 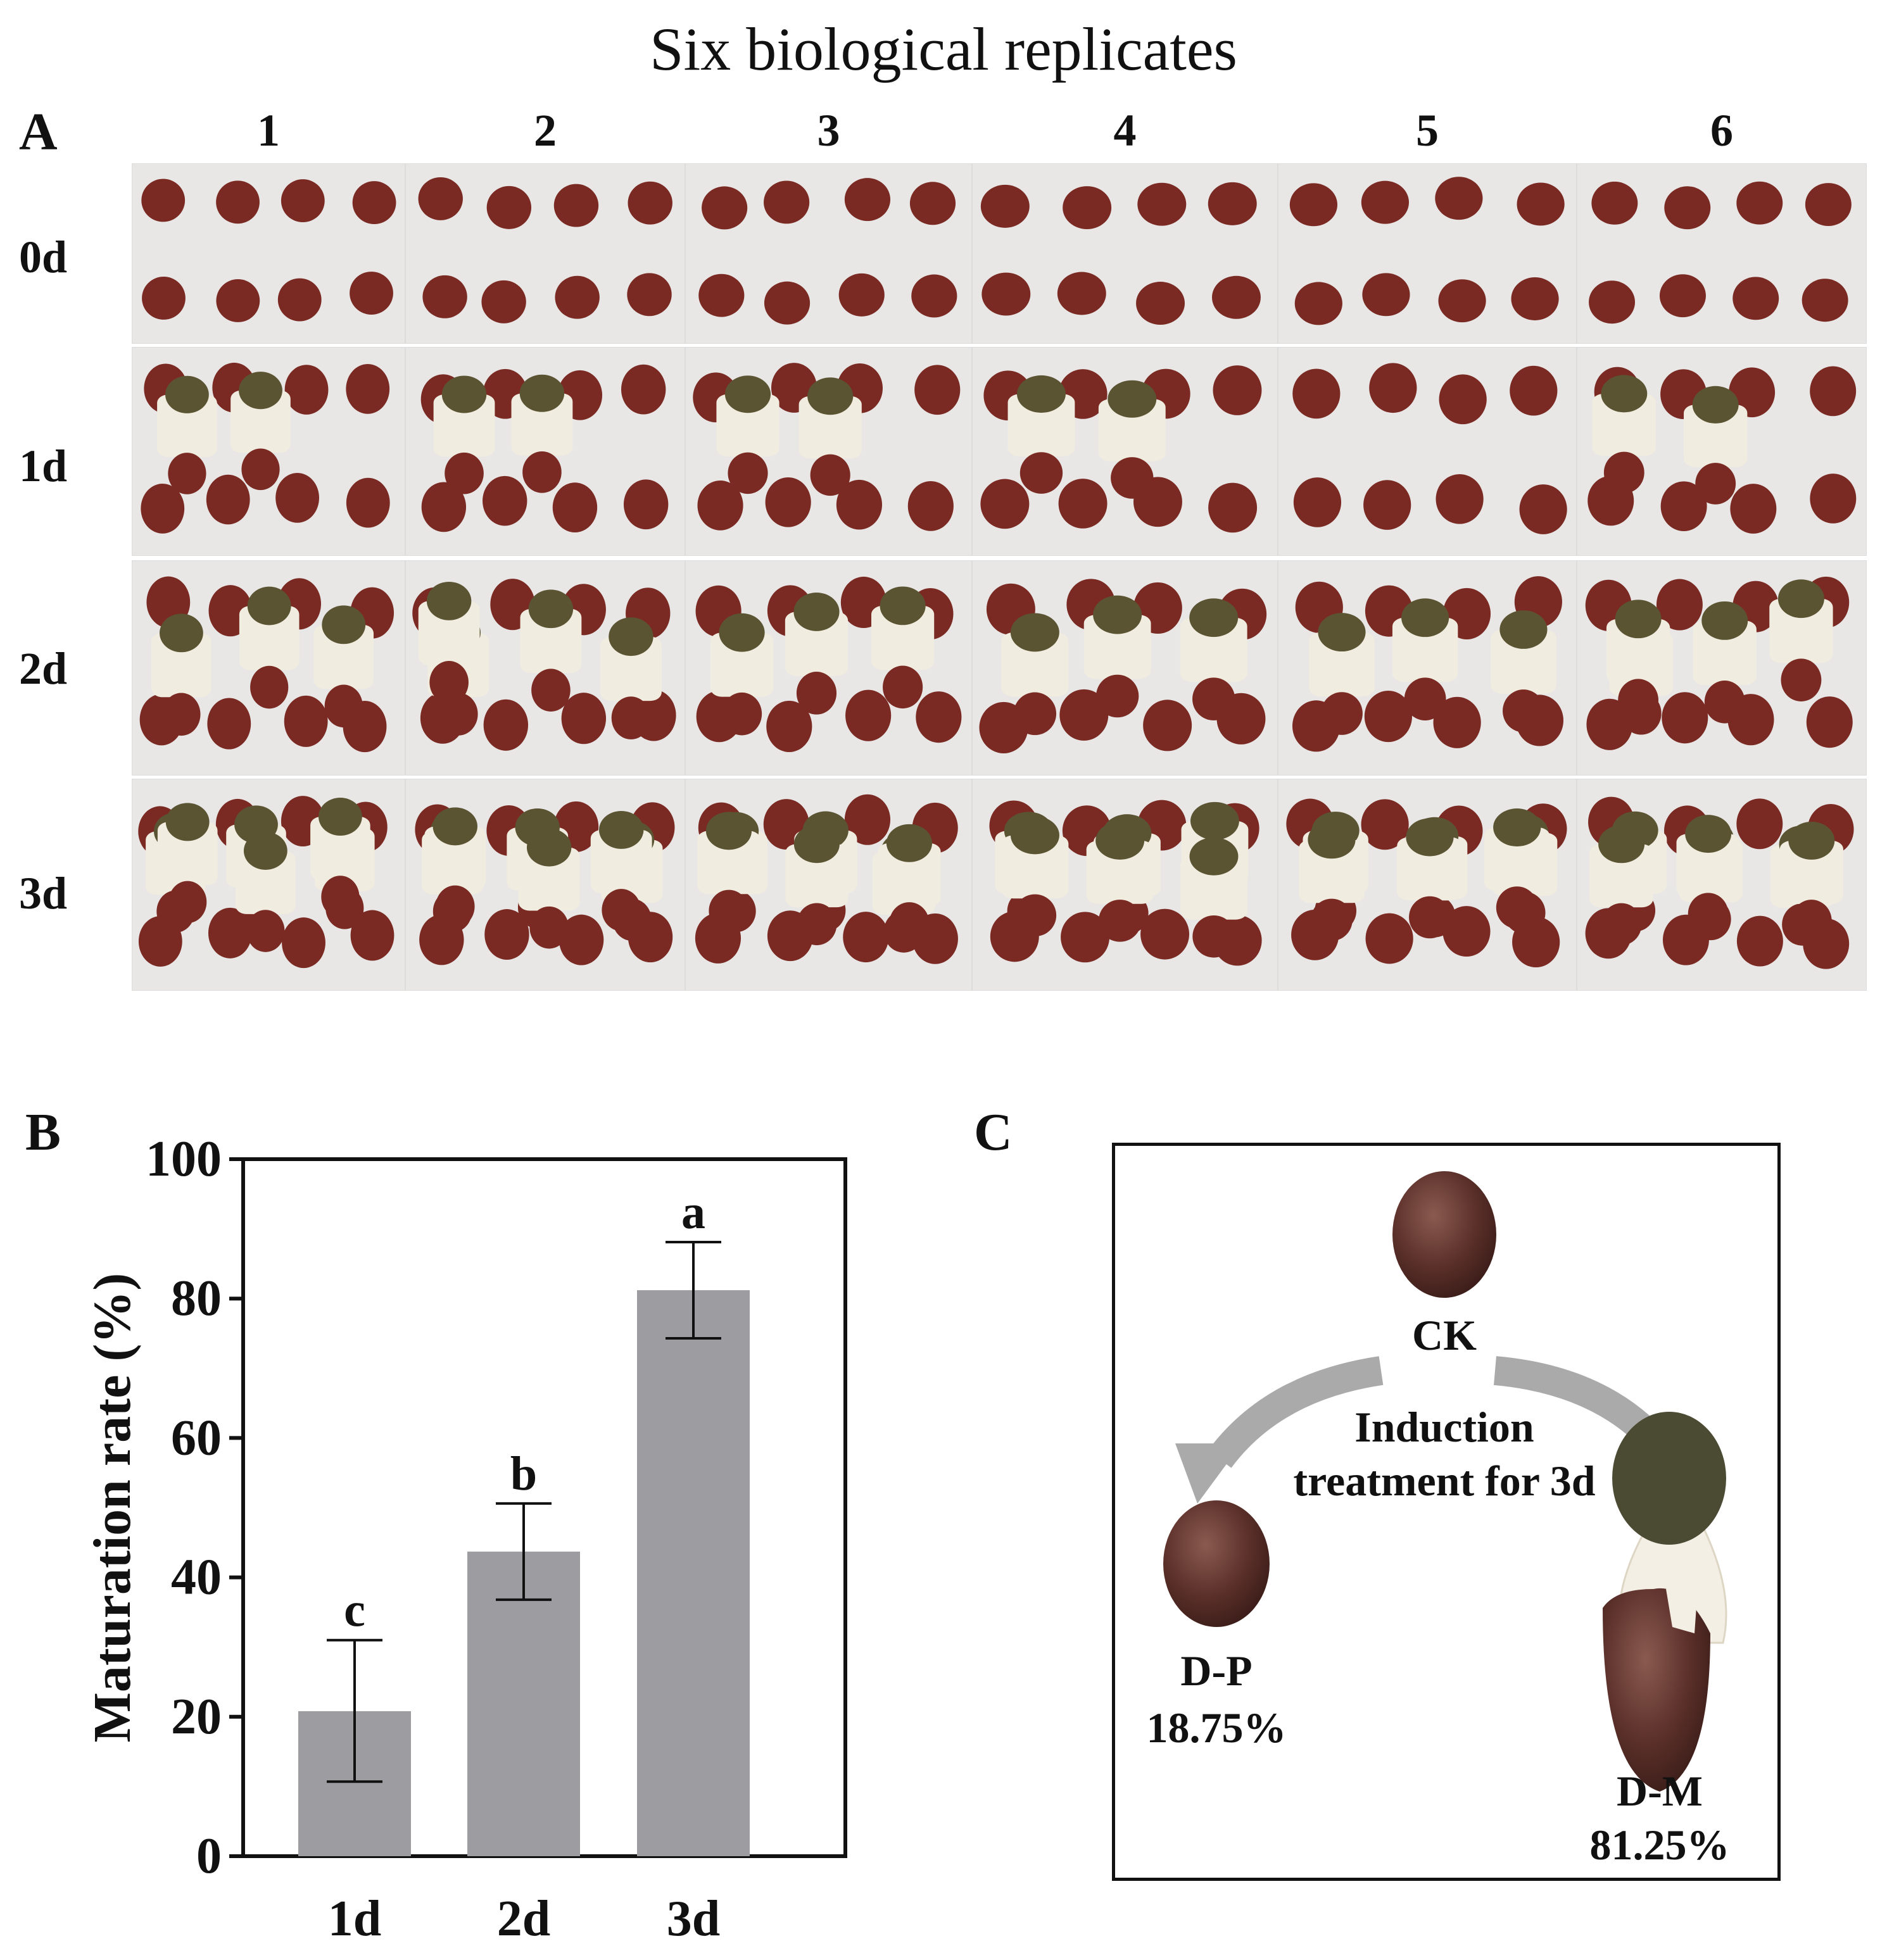 What do you see at coordinates (545, 452) in the screenshot?
I see `photo-1d-rep2` at bounding box center [545, 452].